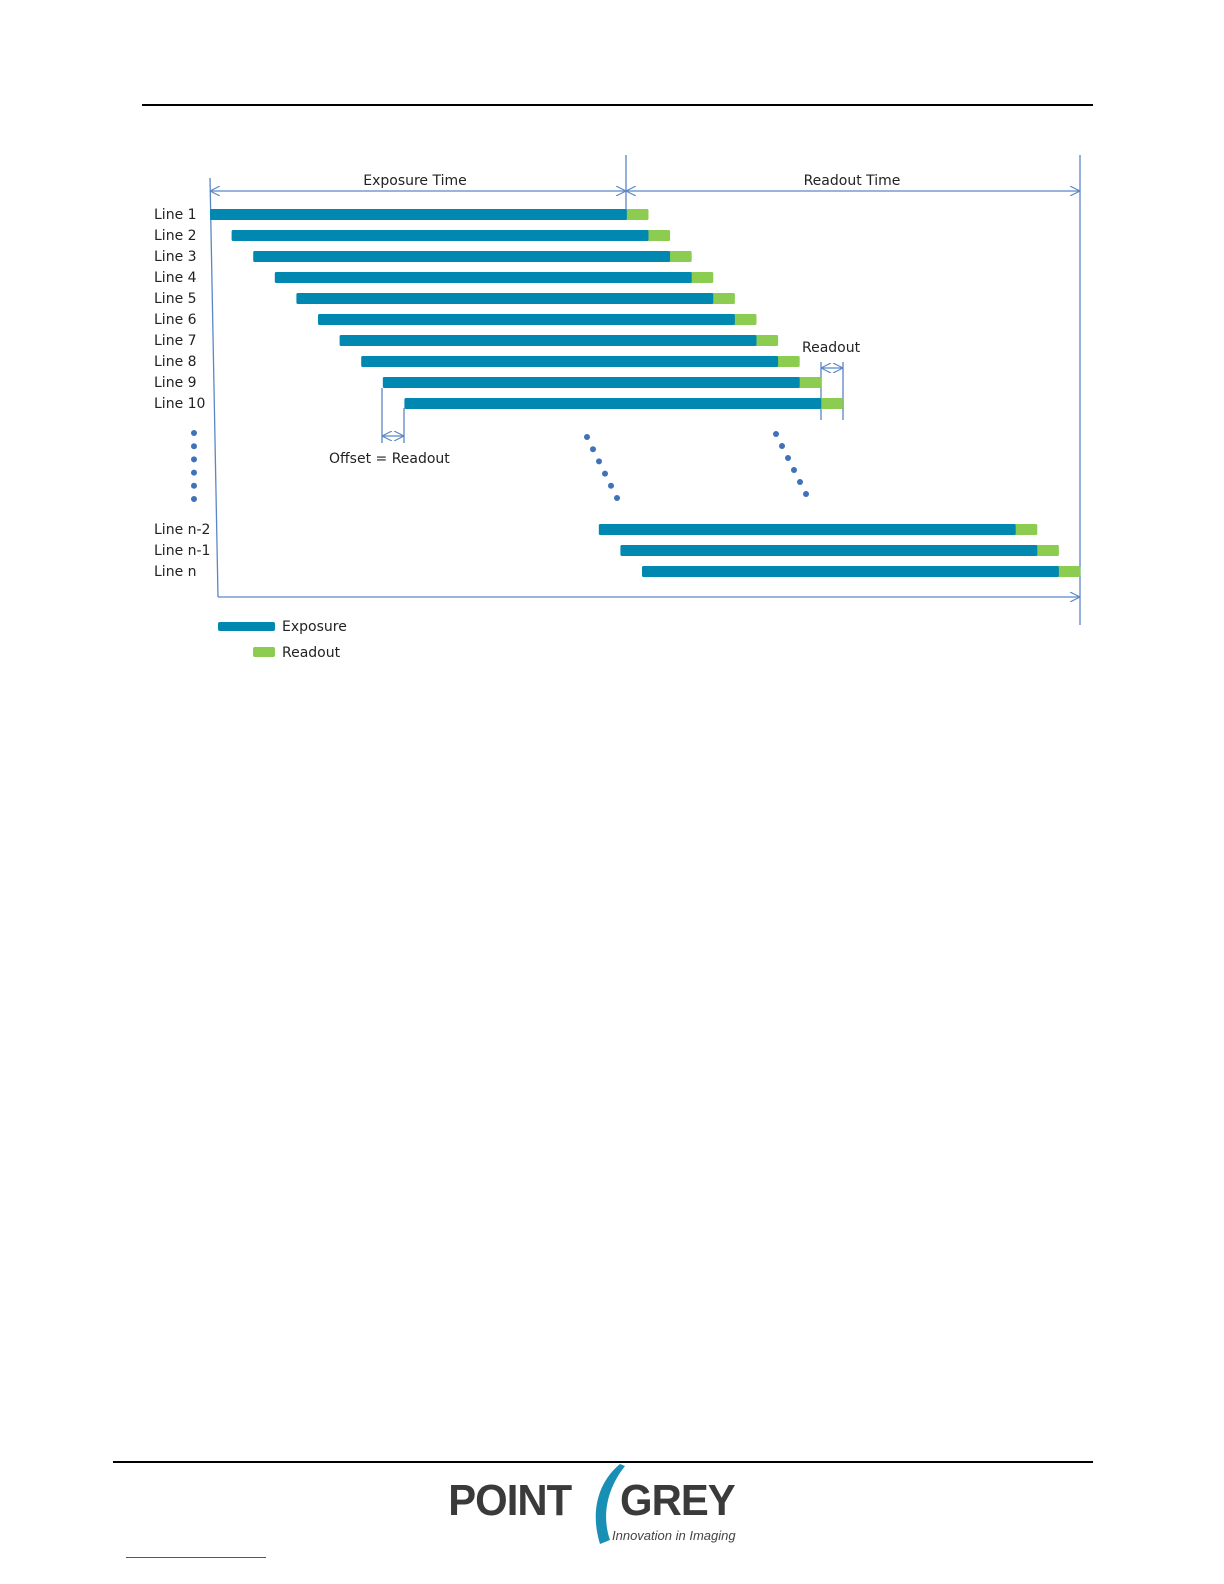 This screenshot has width=1224, height=1584. I want to click on legend-exposure-swatch, so click(246, 626).